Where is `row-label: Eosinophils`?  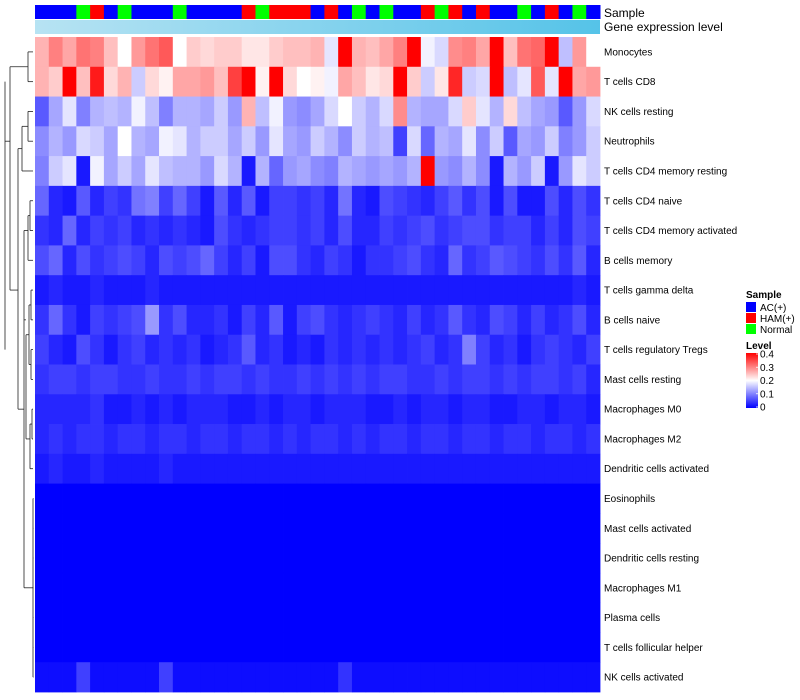 row-label: Eosinophils is located at coordinates (629, 499).